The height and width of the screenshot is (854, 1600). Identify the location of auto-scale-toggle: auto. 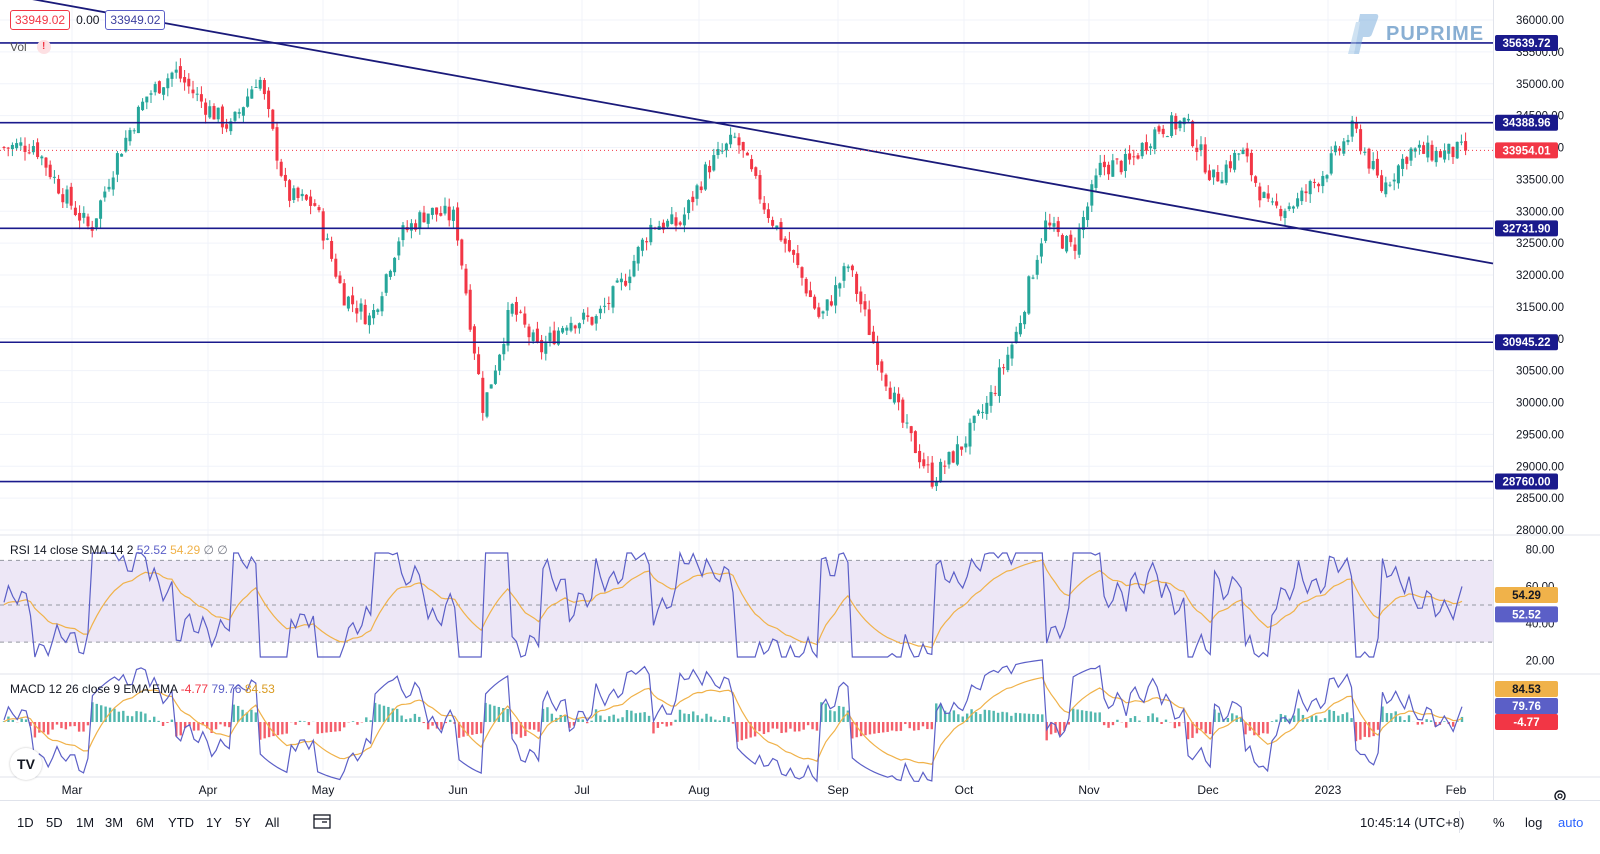
(1571, 822).